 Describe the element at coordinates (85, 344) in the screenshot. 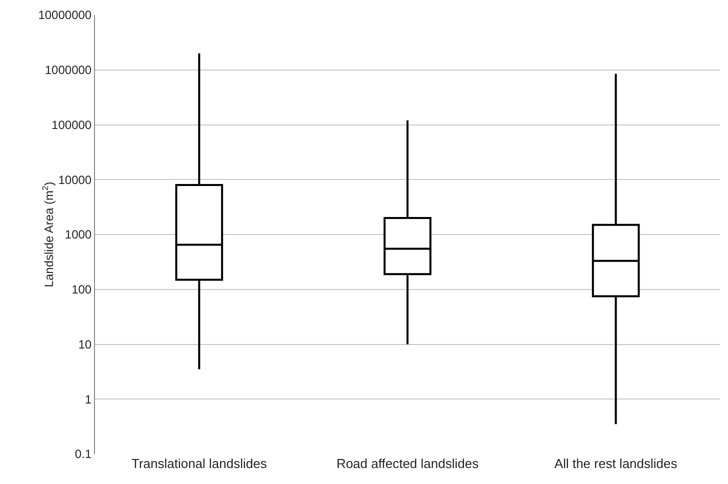

I see `y-tick-label: 10` at that location.